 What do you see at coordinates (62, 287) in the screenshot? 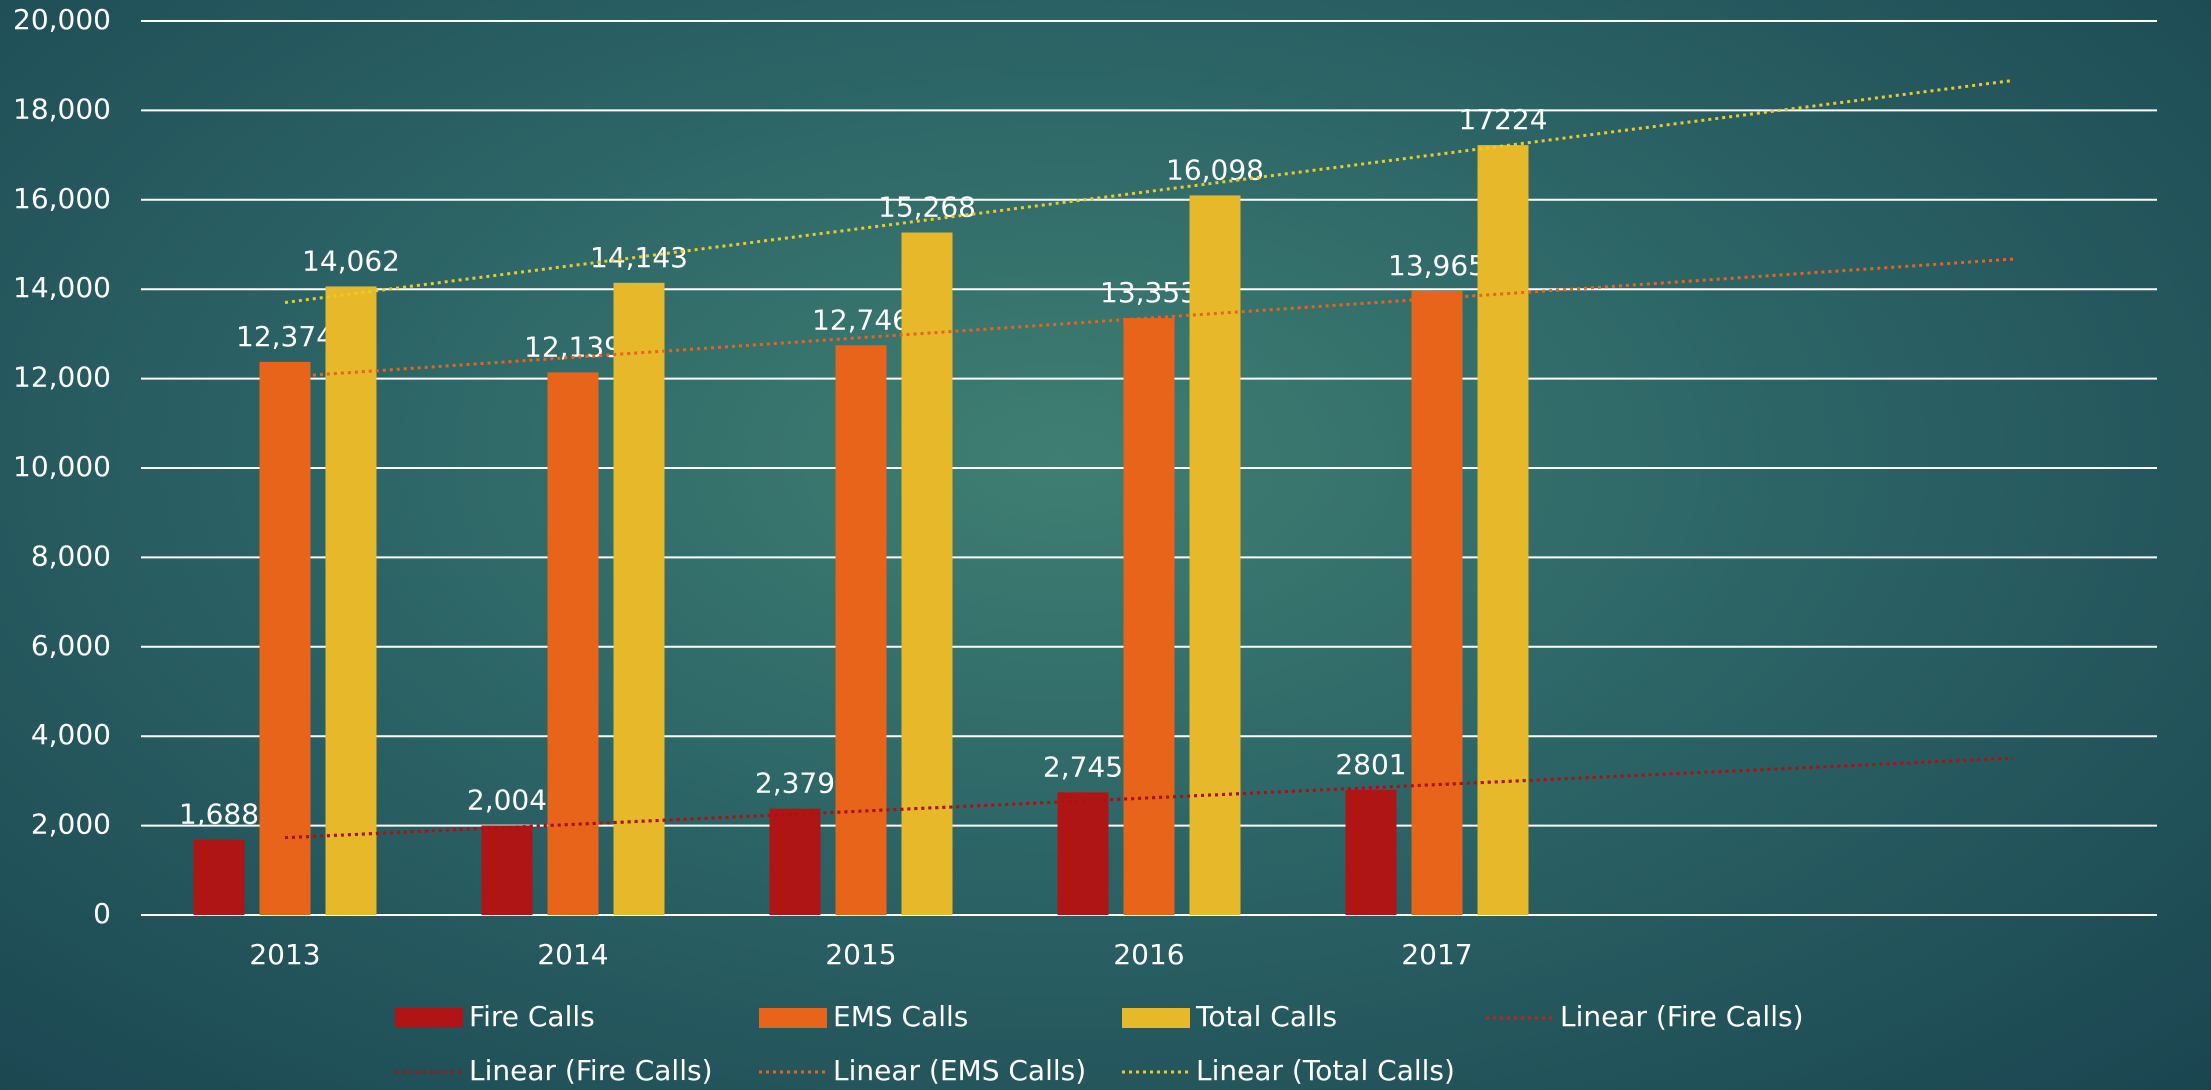
I see `y-tick-label: 14,000` at bounding box center [62, 287].